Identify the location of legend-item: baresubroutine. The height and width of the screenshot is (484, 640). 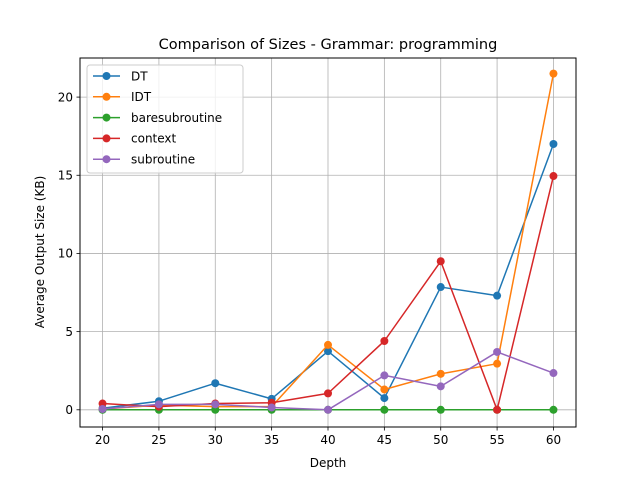
(157, 118).